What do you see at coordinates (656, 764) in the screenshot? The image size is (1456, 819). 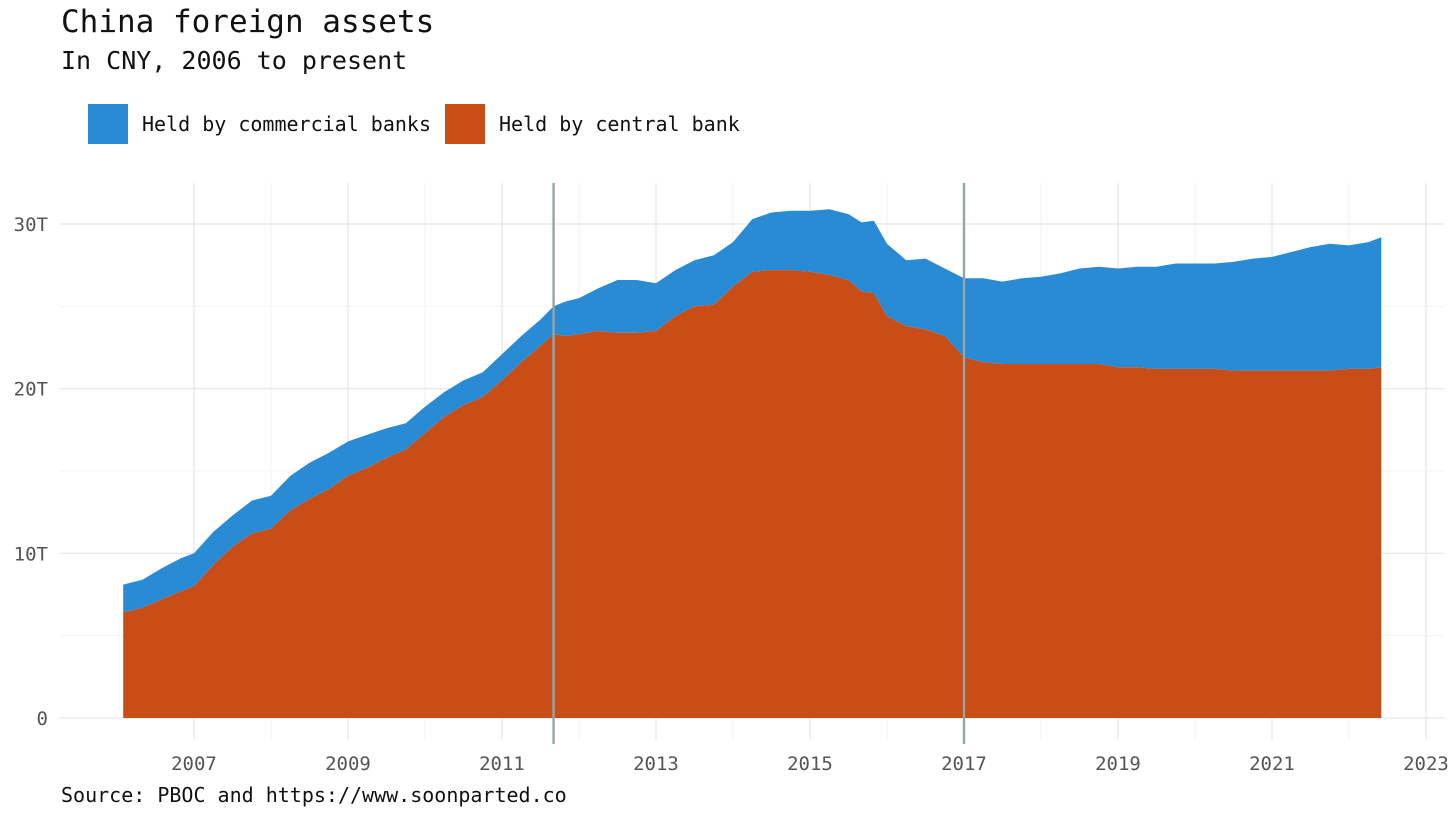 I see `x-tick-label: 2013` at bounding box center [656, 764].